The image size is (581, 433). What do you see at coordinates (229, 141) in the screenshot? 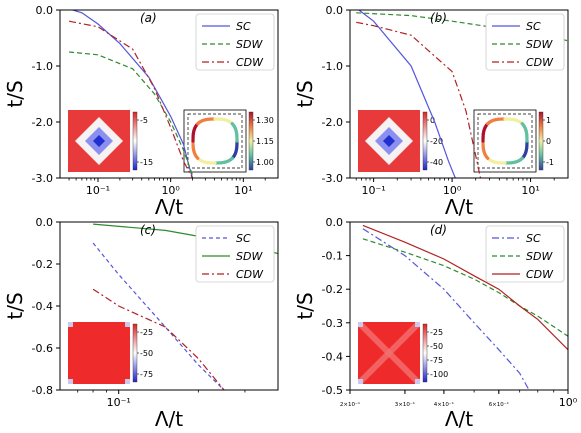
I see `inset-fermi-surface: 1.30 1.15 1.00` at bounding box center [229, 141].